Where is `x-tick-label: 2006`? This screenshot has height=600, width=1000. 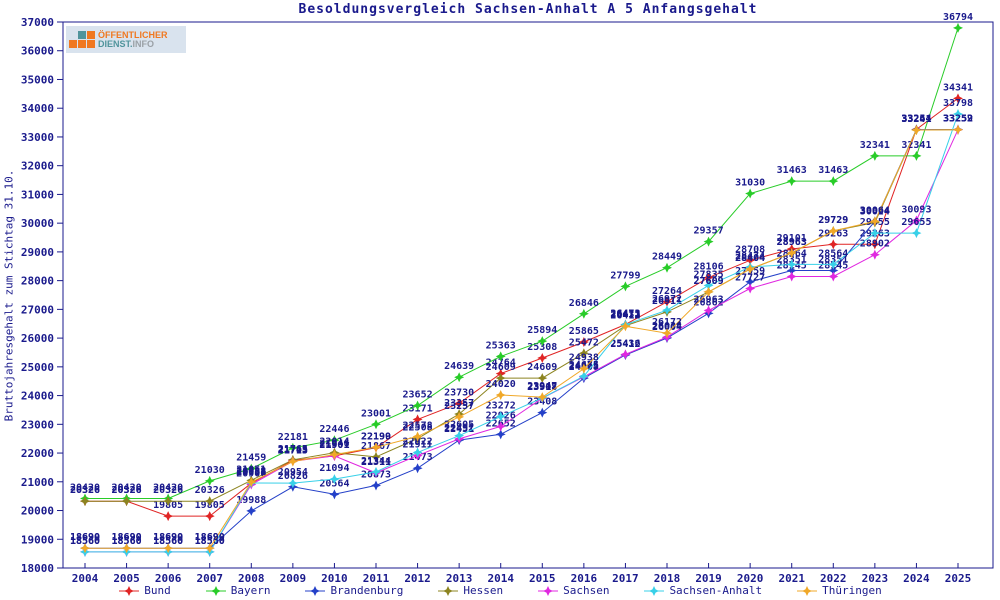 x-tick-label: 2006 is located at coordinates (168, 578).